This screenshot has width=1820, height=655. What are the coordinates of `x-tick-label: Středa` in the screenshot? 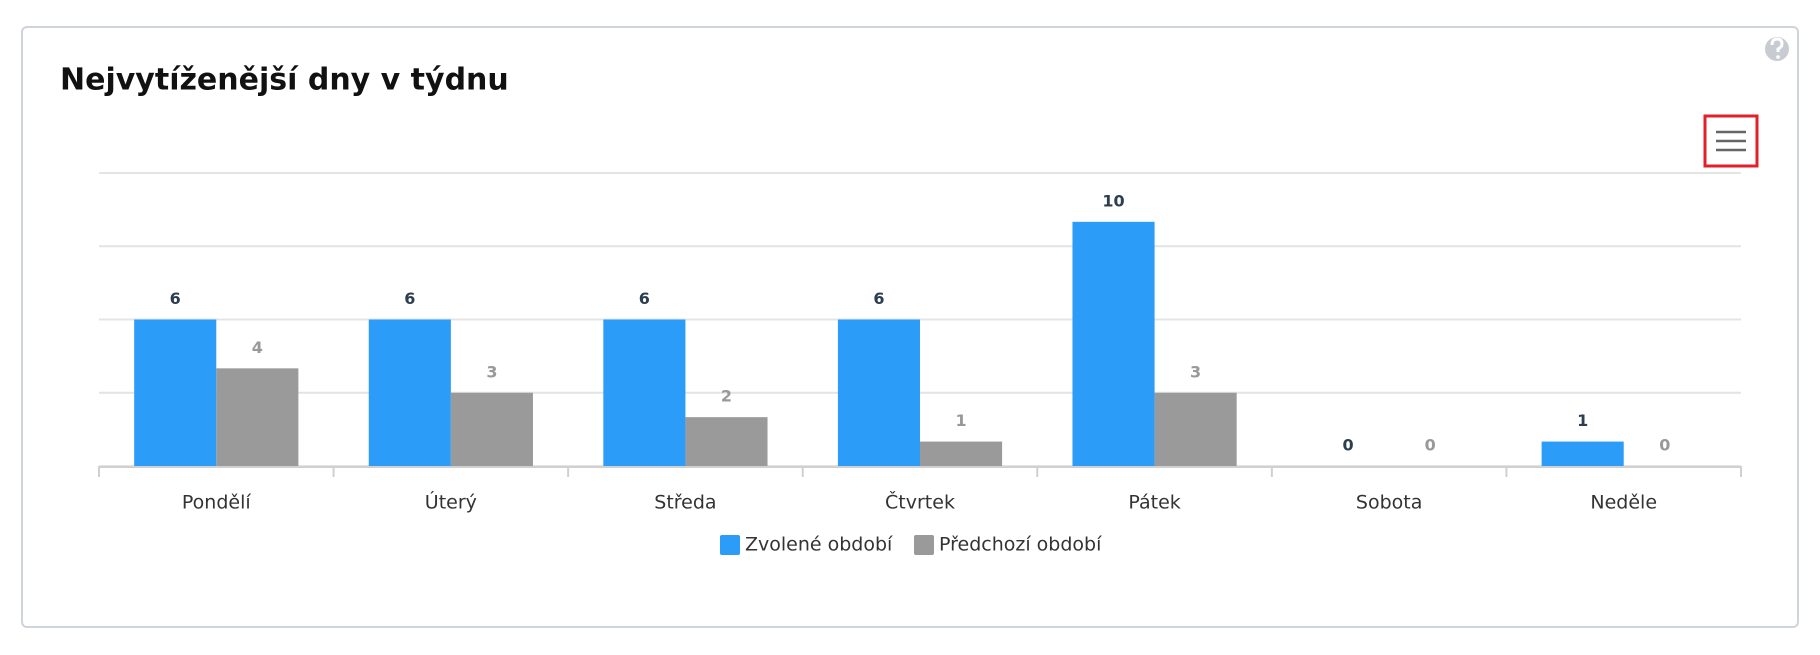 It's located at (685, 503).